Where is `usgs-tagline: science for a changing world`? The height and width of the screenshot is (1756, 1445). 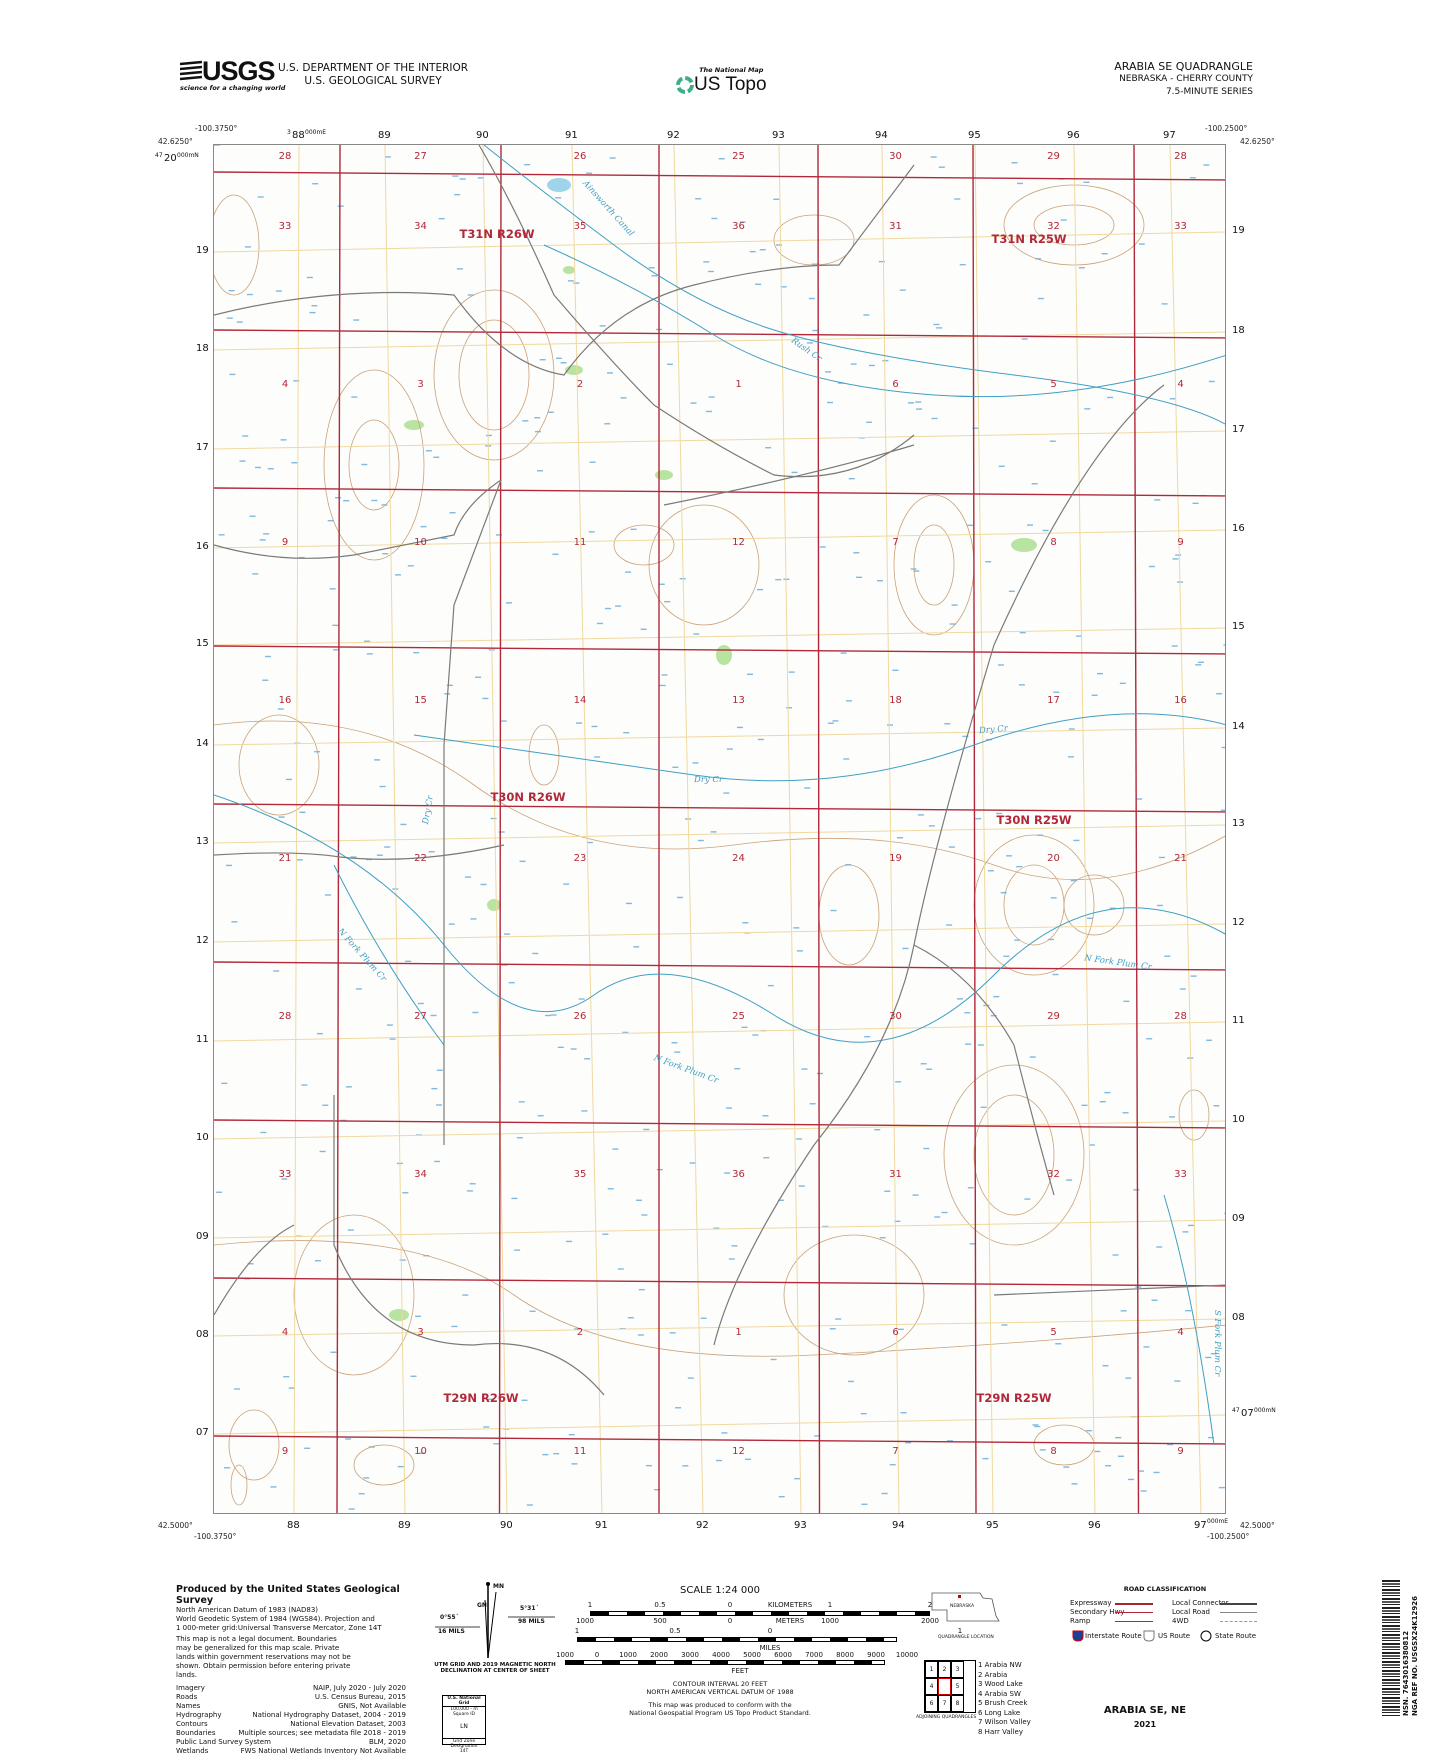
usgs-tagline: science for a changing world is located at coordinates (233, 88).